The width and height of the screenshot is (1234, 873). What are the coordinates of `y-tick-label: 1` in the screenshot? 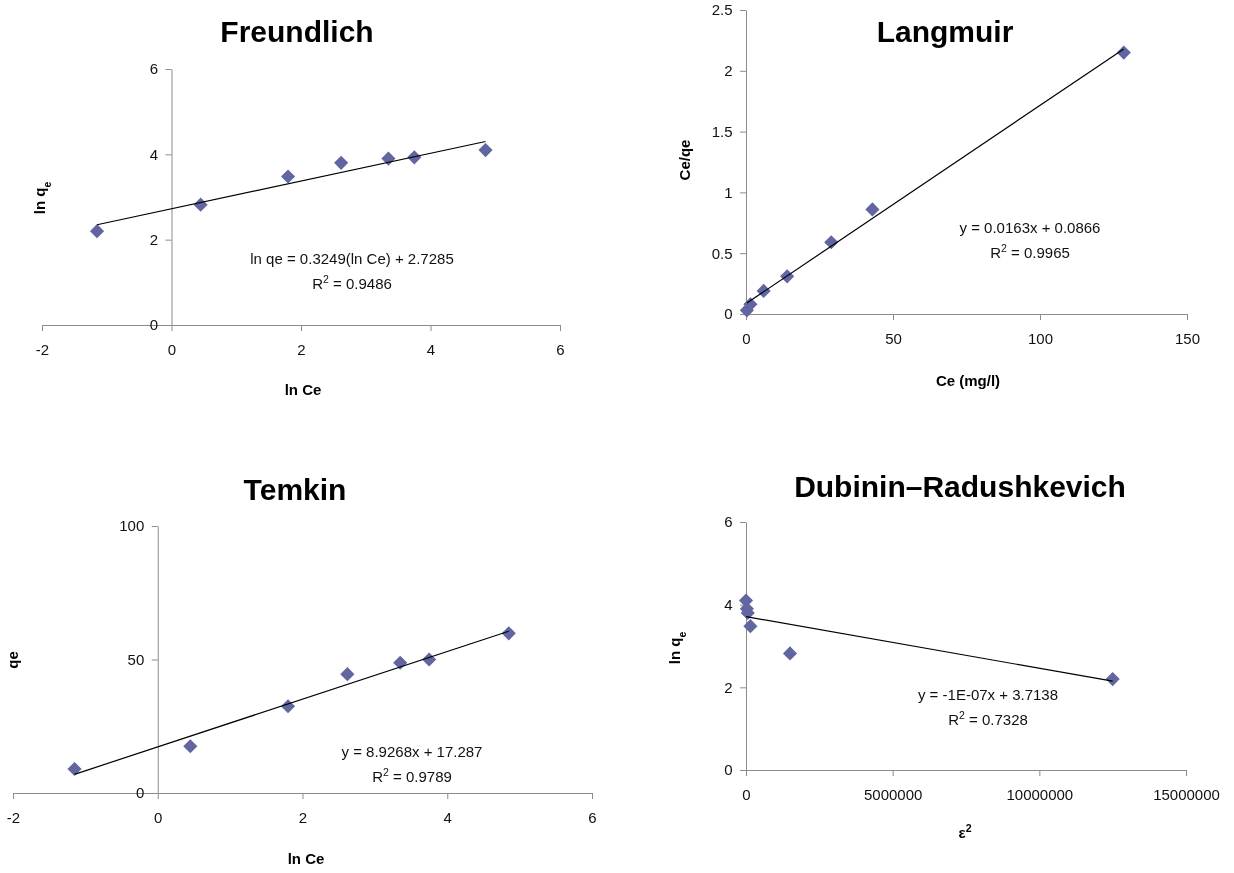 It's located at (728, 192).